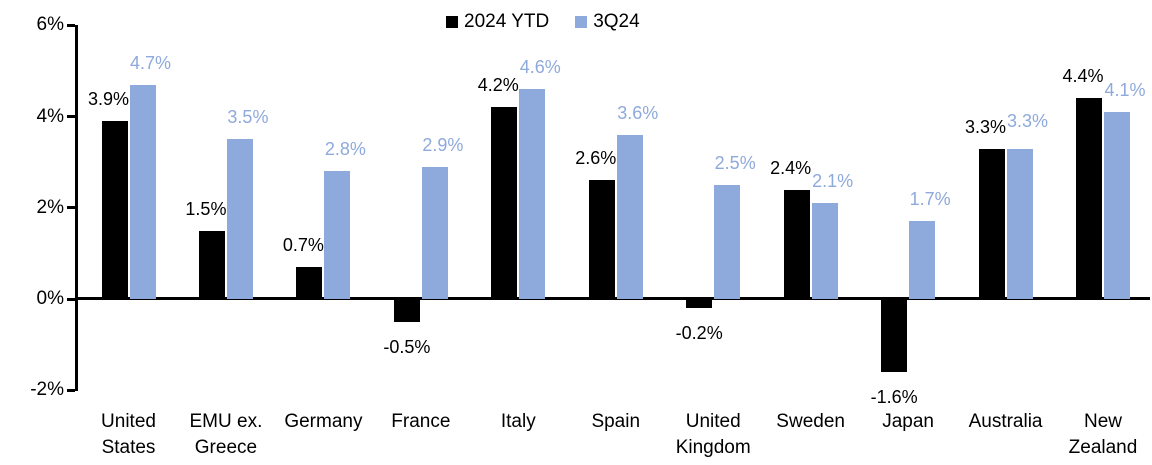  Describe the element at coordinates (1125, 90) in the screenshot. I see `value-label-3q24-10: 4.1%` at that location.